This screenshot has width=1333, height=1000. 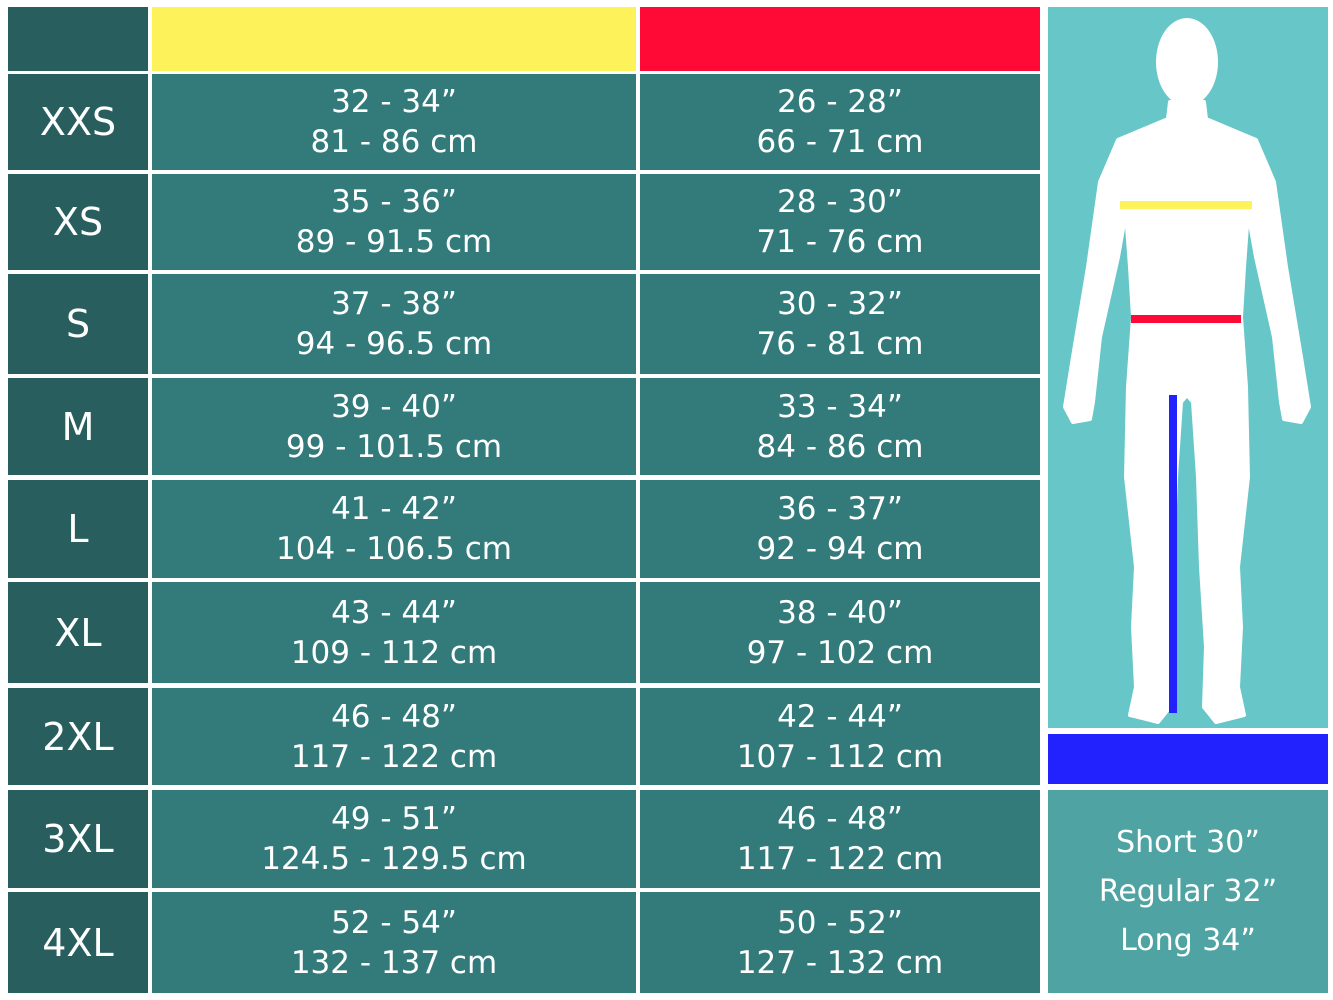 I want to click on size-label-cell: L, so click(x=78, y=529).